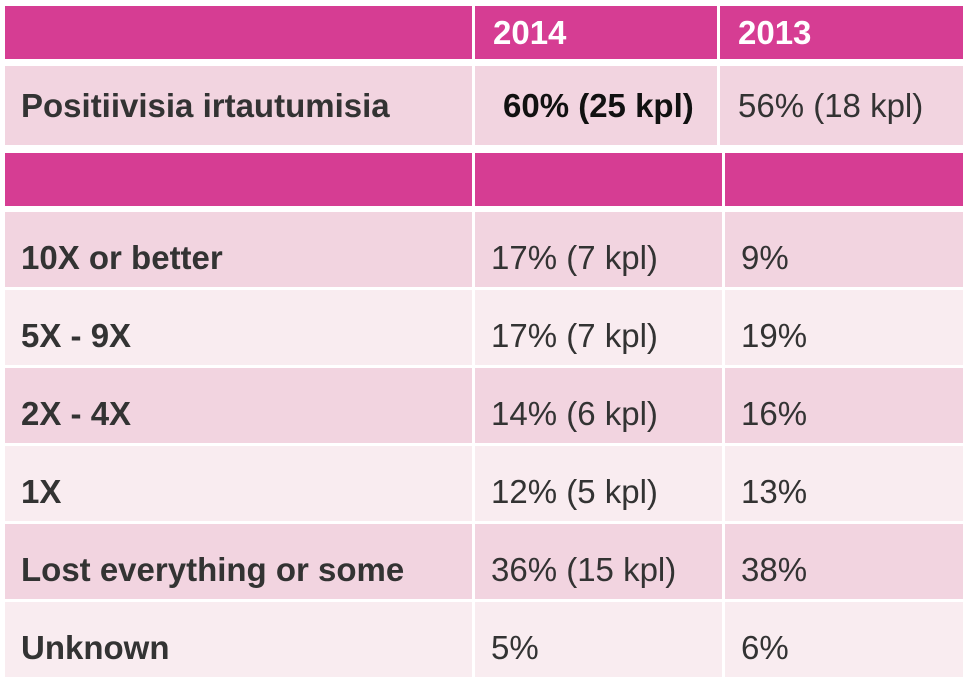  I want to click on table-row: 1X 12% (5 kpl) 13%, so click(483, 483).